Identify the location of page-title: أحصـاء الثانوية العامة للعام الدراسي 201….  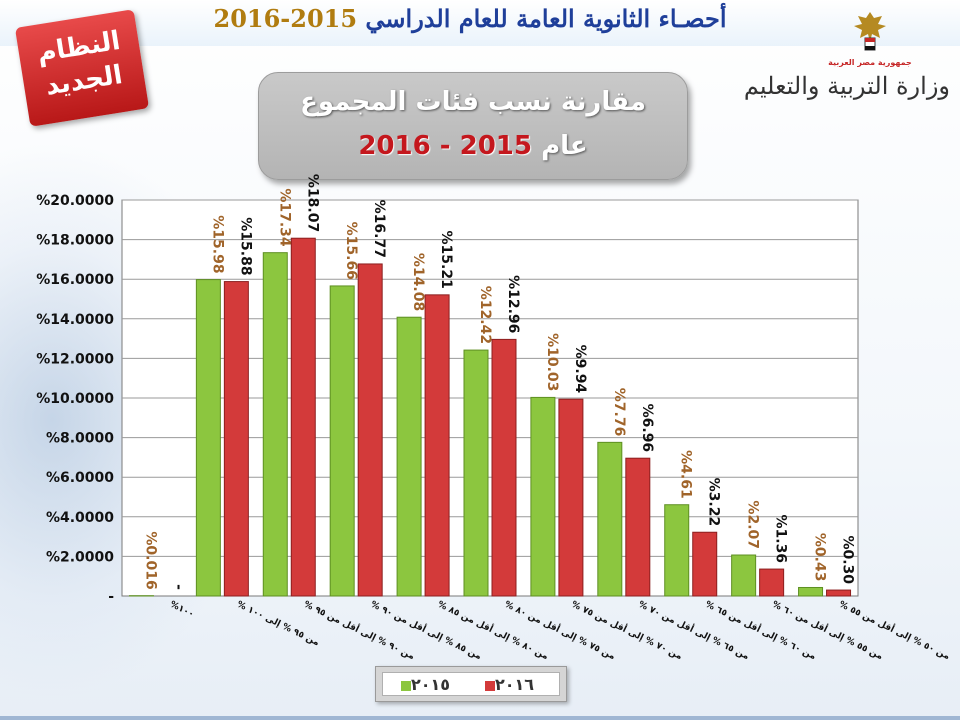
(470, 18).